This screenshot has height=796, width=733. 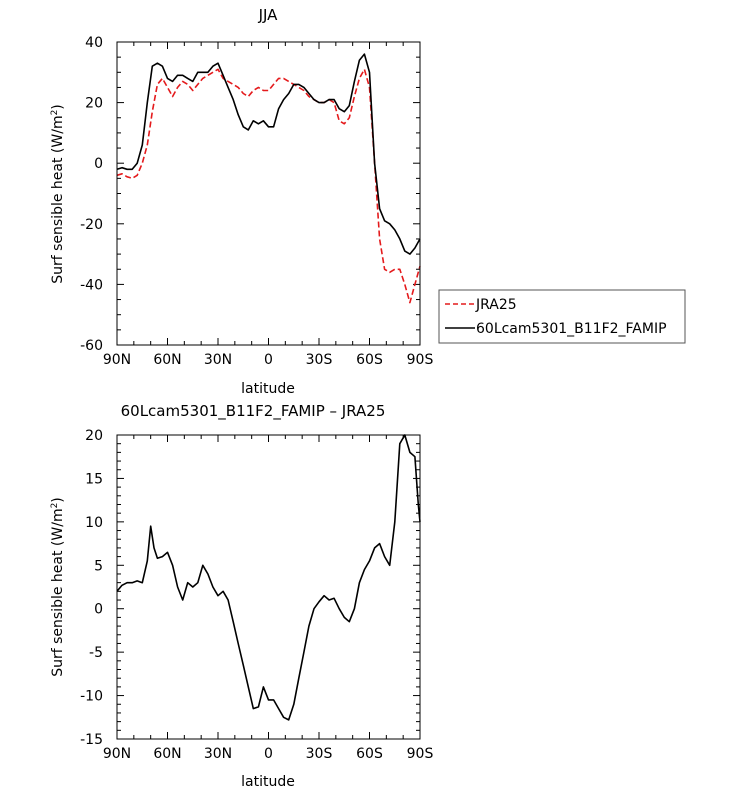 I want to click on panel1-ylabel-main: Surf sensible heat (W/m, so click(x=58, y=199).